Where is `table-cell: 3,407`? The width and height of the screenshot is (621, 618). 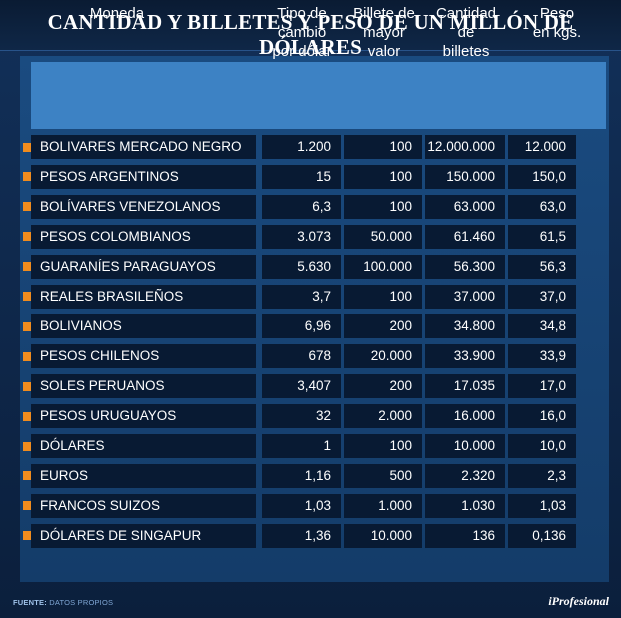
table-cell: 3,407 is located at coordinates (314, 386).